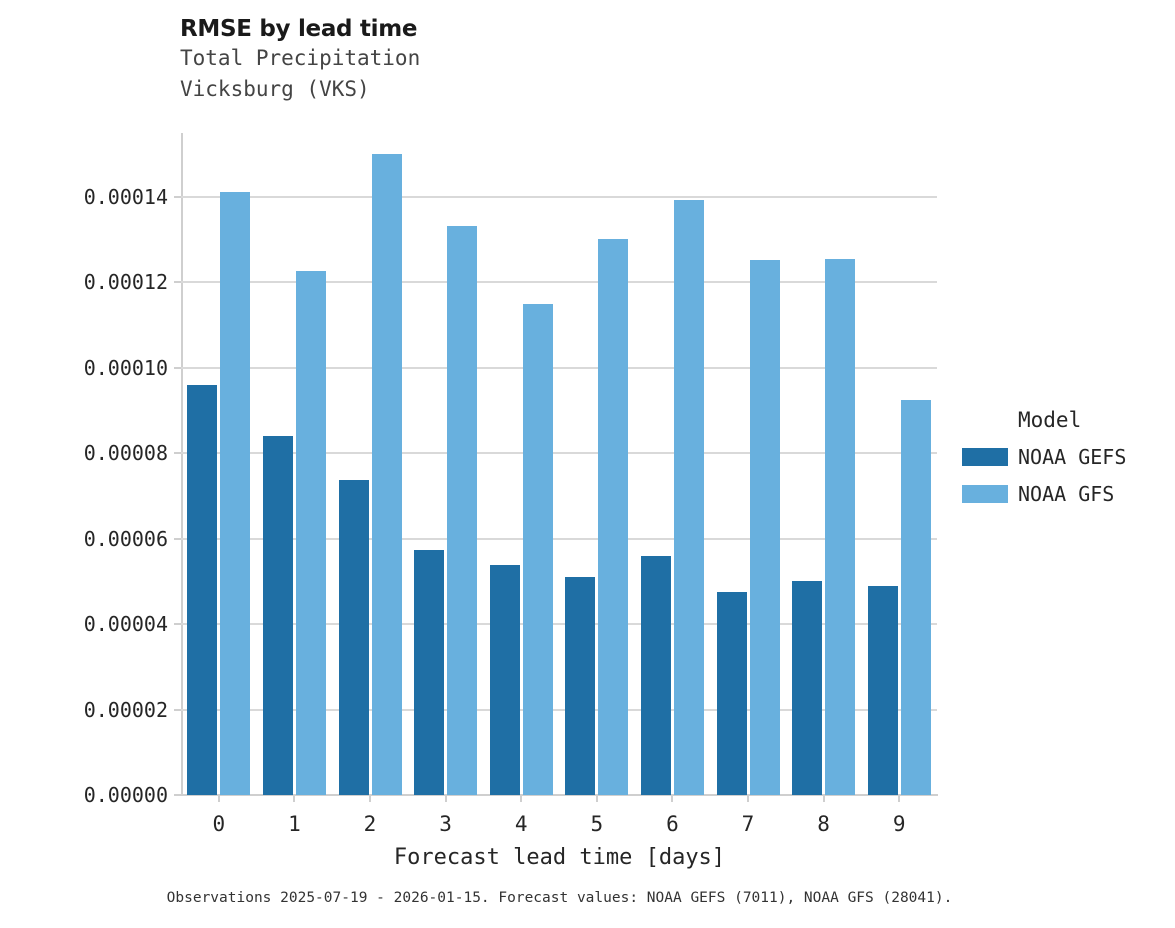 The height and width of the screenshot is (928, 1175). I want to click on chart-subtitle-location: Vicksburg (VKS), so click(275, 88).